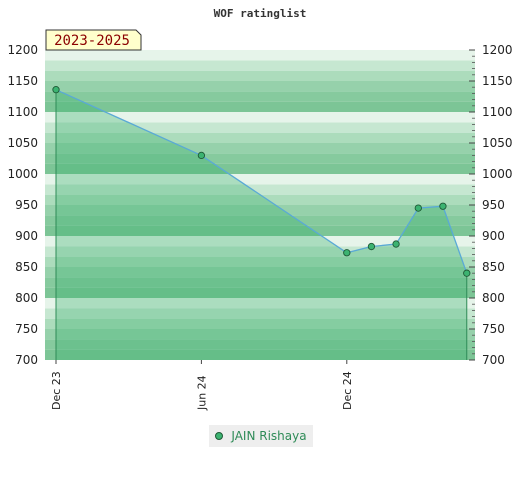  I want to click on y-axis-left: 700 750 800 850 900 950 1000 1050 1100 1150 1200, so click(22, 205).